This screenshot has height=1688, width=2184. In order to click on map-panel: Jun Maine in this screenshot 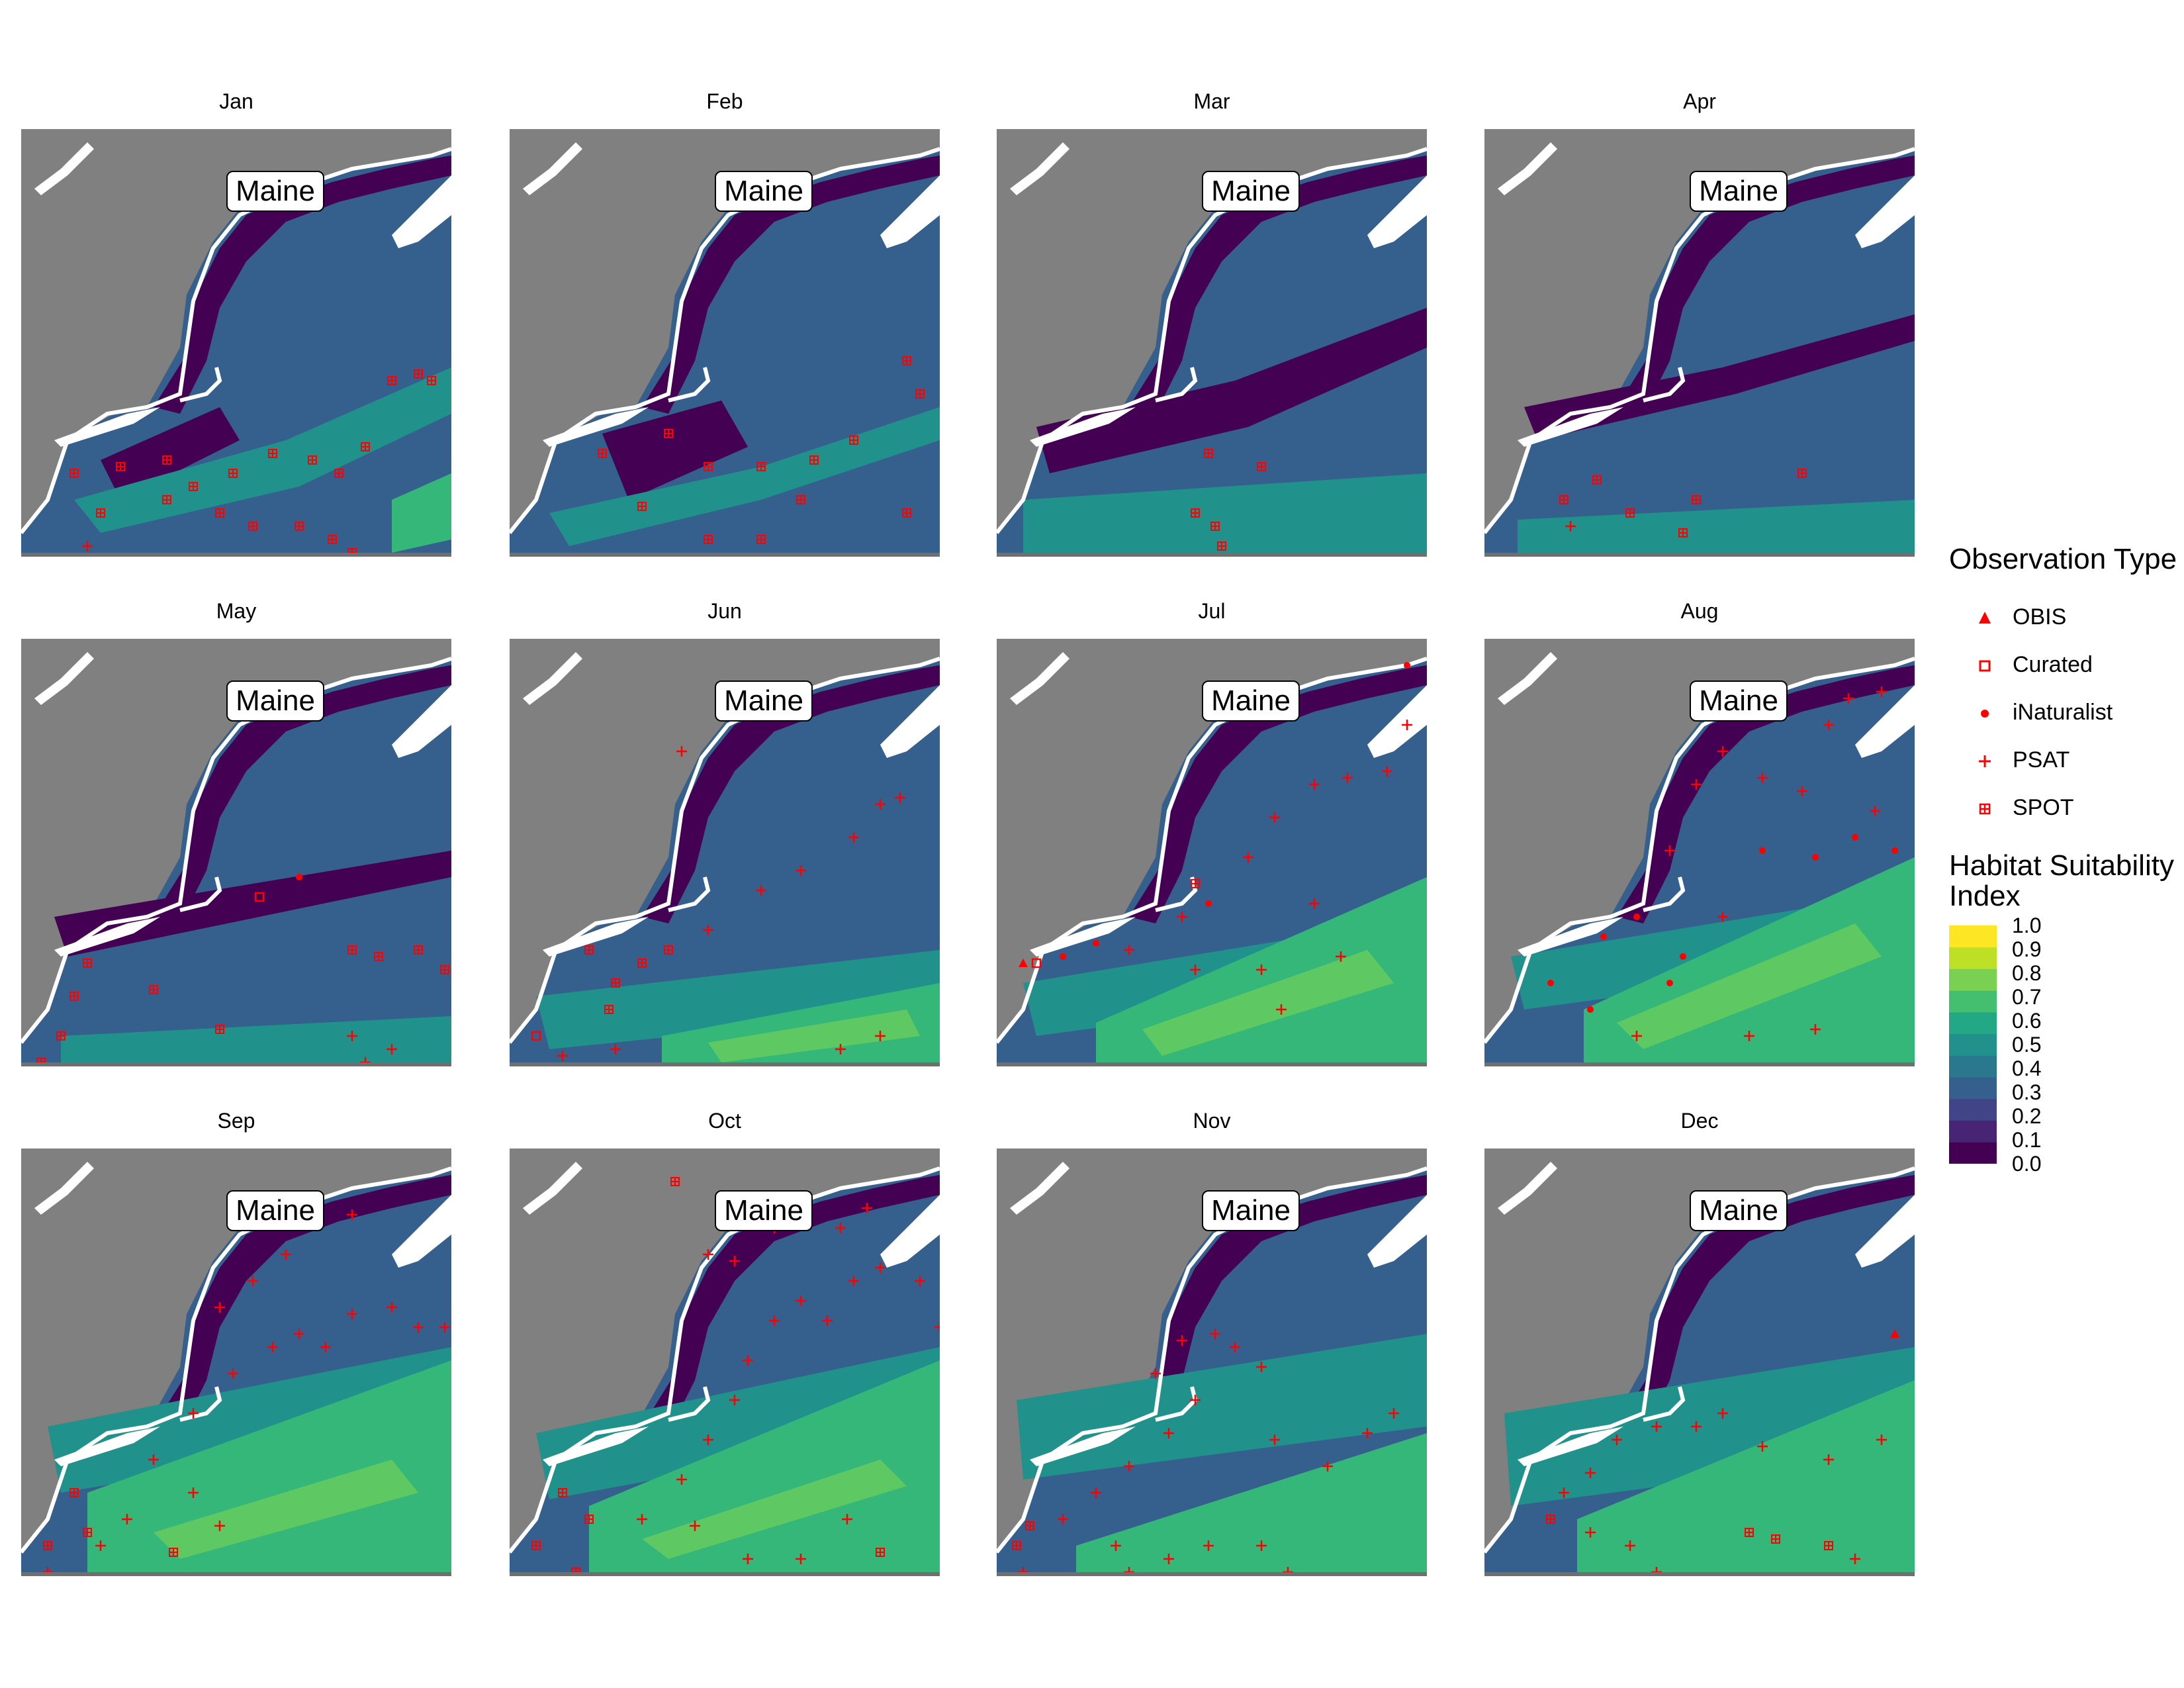, I will do `click(725, 833)`.